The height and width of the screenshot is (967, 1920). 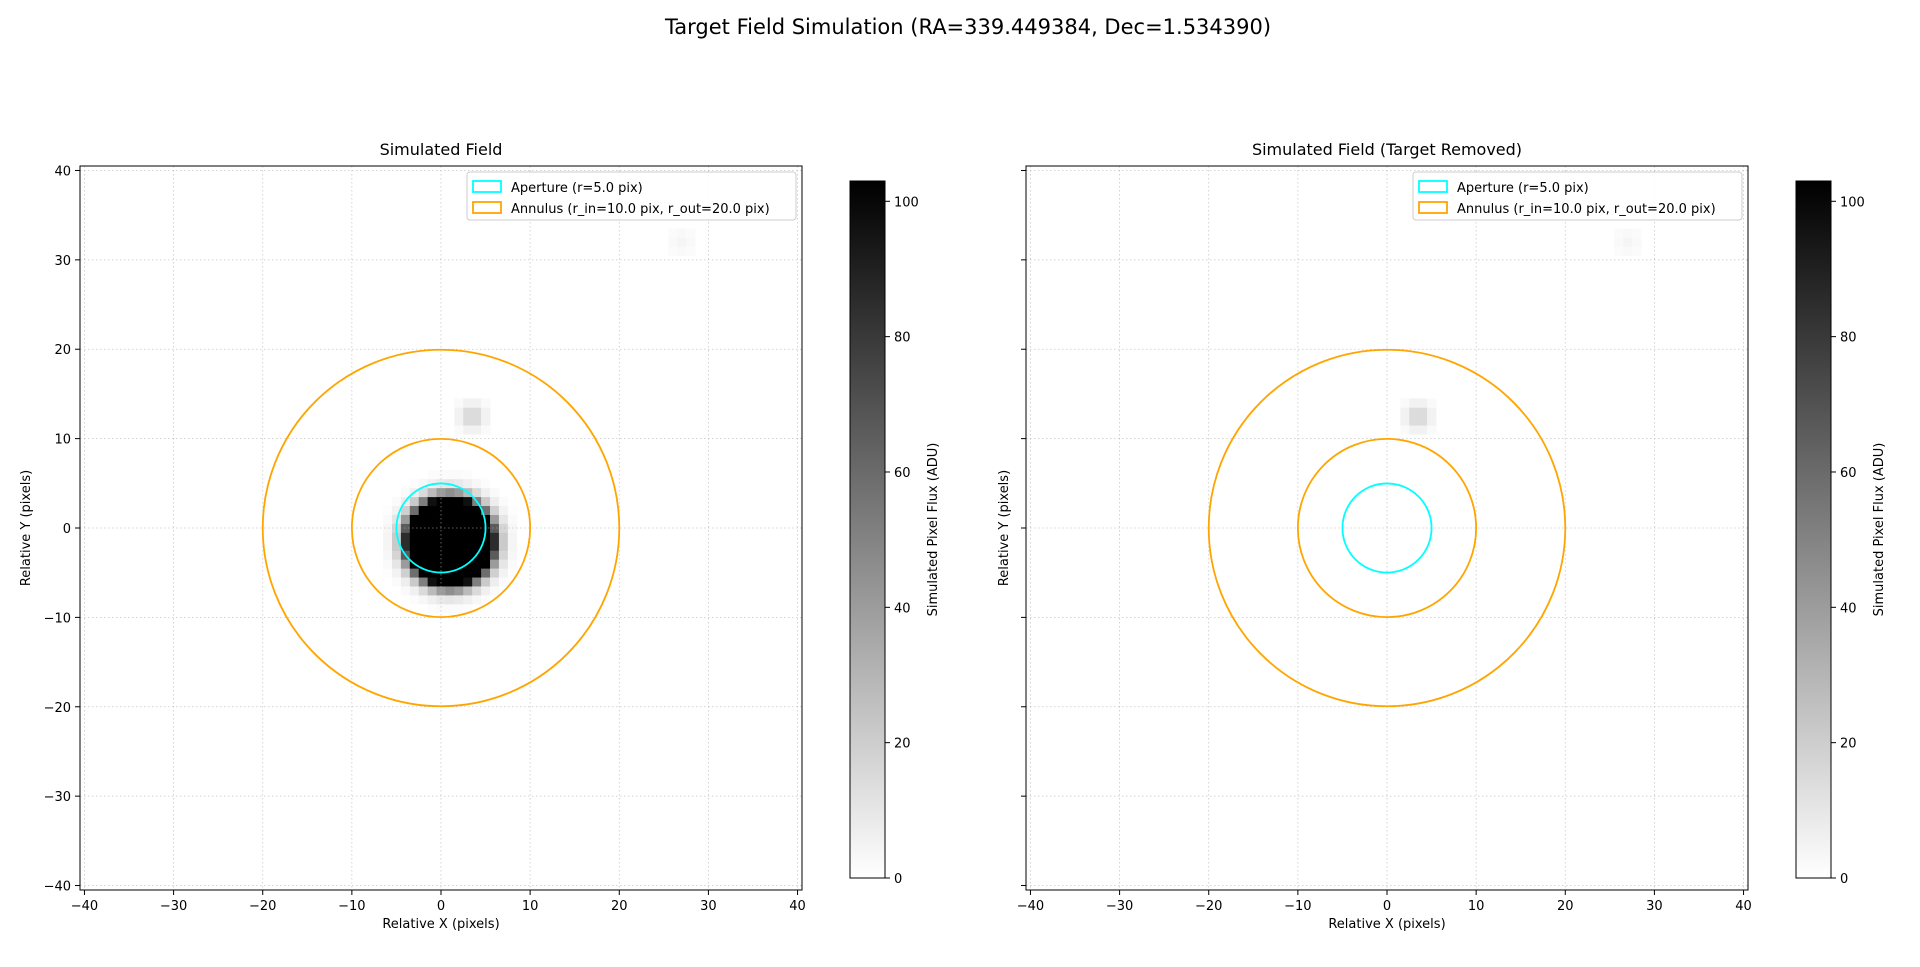 What do you see at coordinates (57, 797) in the screenshot?
I see `y-tick-label: −30` at bounding box center [57, 797].